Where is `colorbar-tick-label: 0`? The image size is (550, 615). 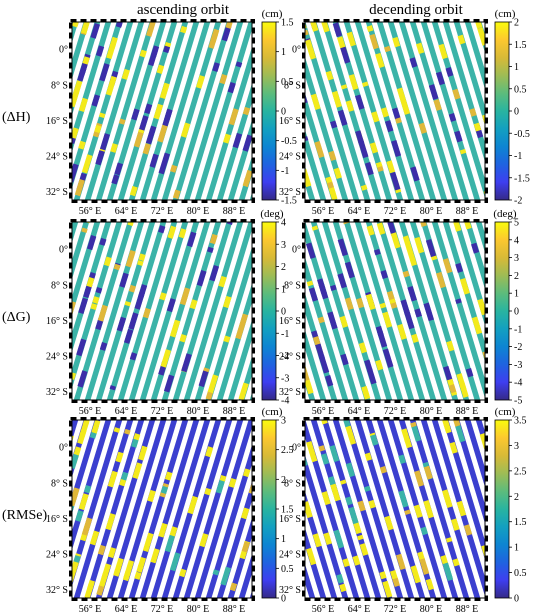
colorbar-tick-label: 0 is located at coordinates (516, 312).